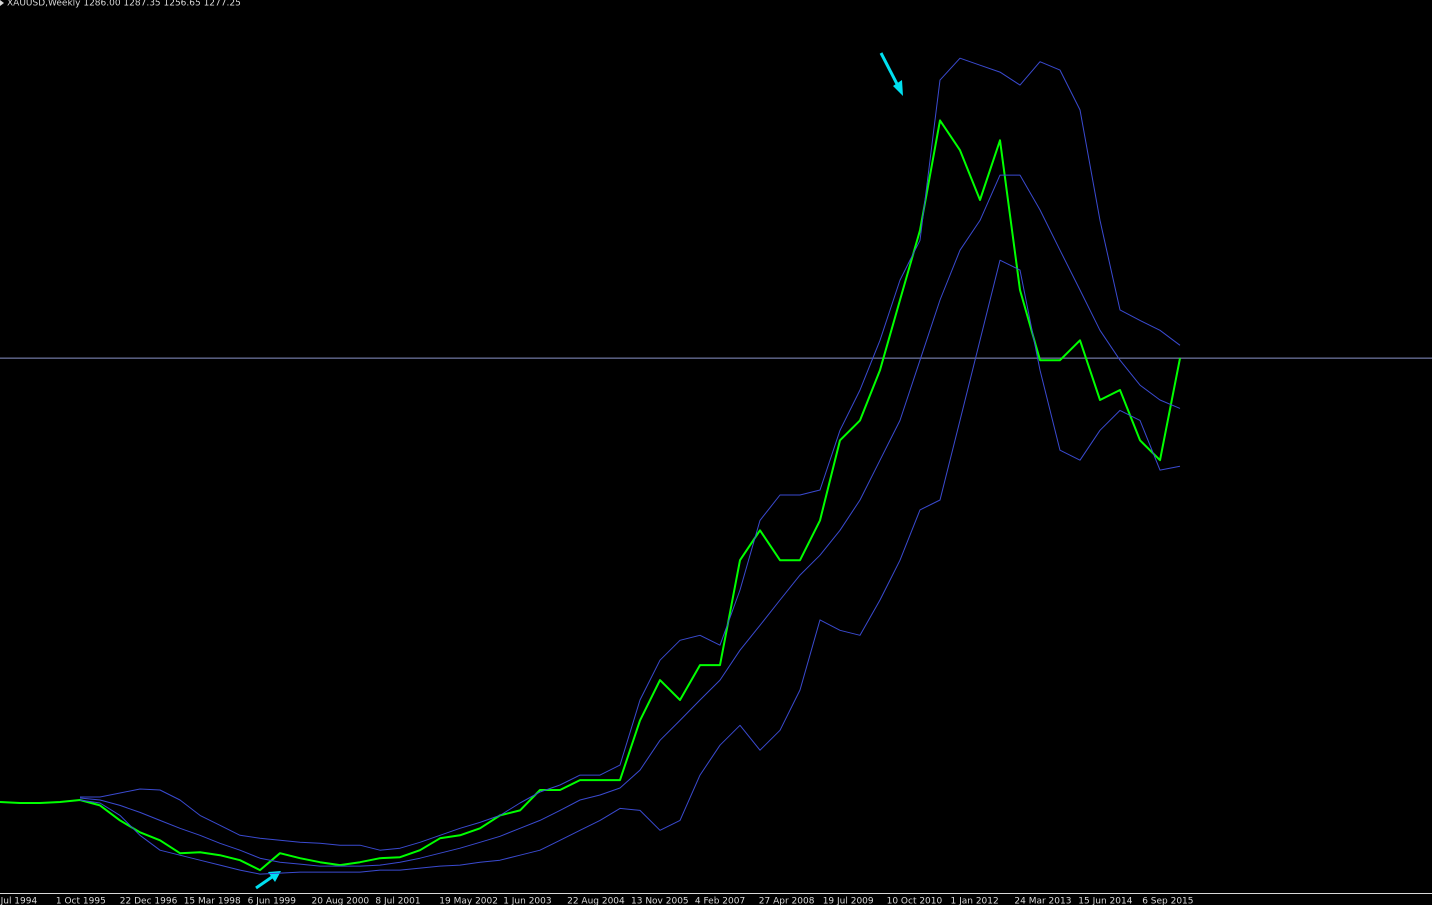  What do you see at coordinates (212, 901) in the screenshot?
I see `x-tick-label: 15 Mar 1998` at bounding box center [212, 901].